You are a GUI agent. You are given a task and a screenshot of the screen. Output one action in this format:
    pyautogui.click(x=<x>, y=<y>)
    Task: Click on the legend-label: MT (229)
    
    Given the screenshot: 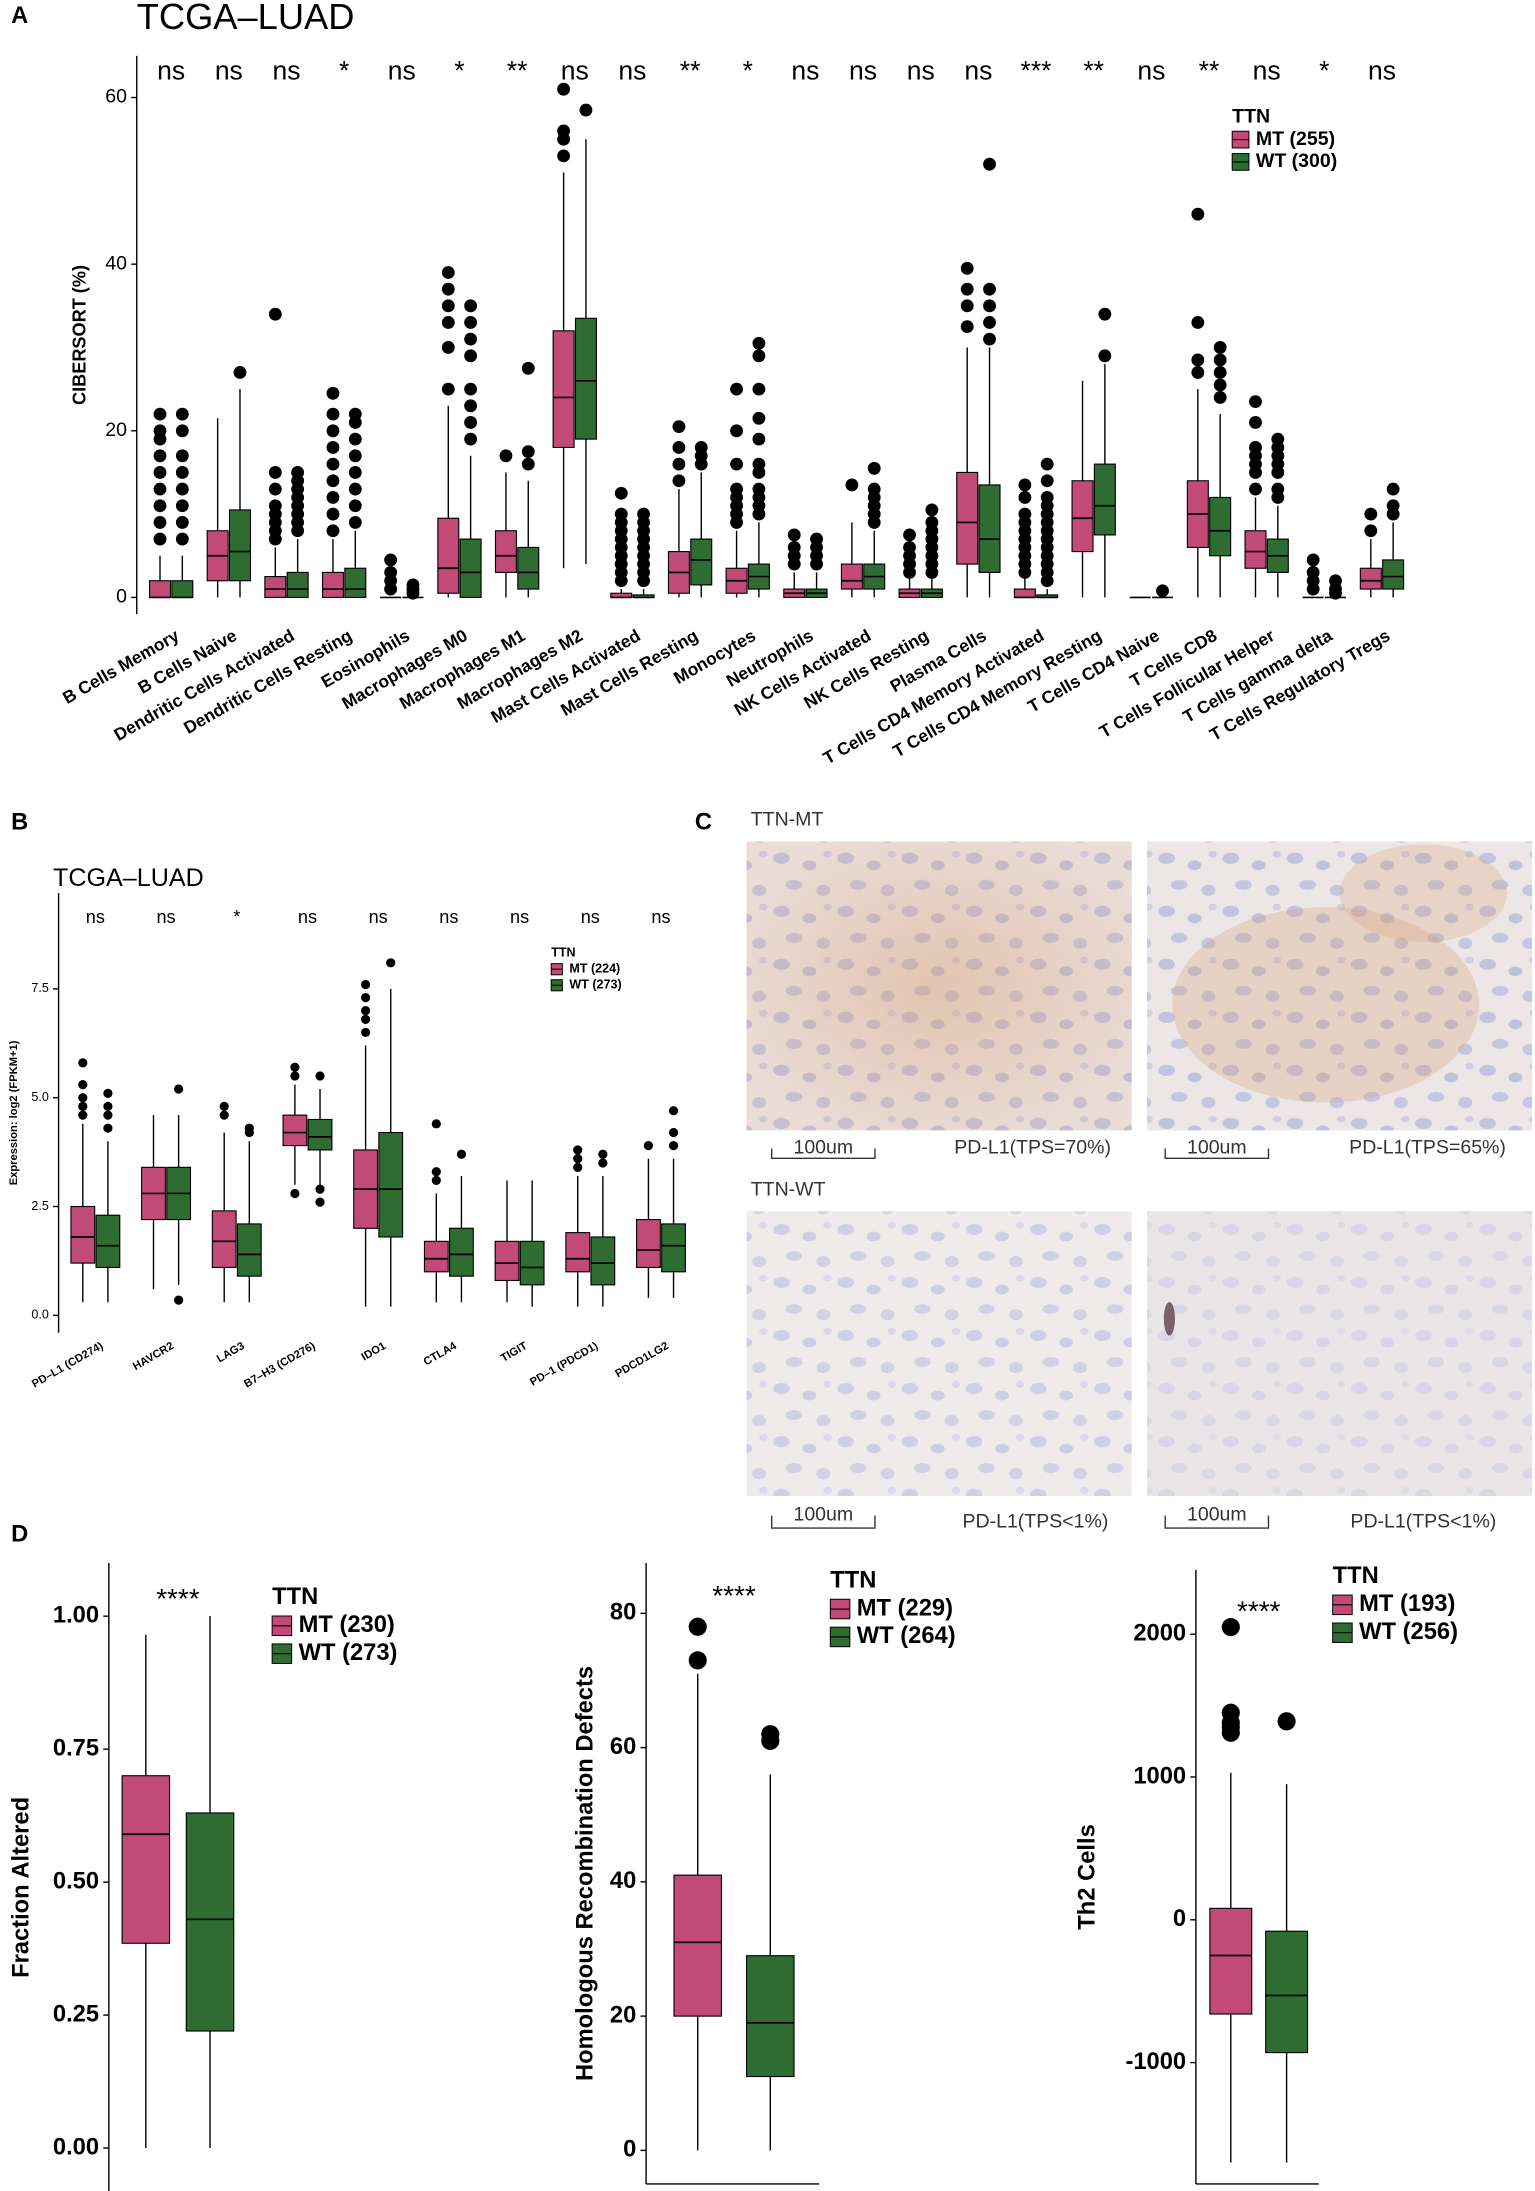 What is the action you would take?
    pyautogui.click(x=905, y=1608)
    